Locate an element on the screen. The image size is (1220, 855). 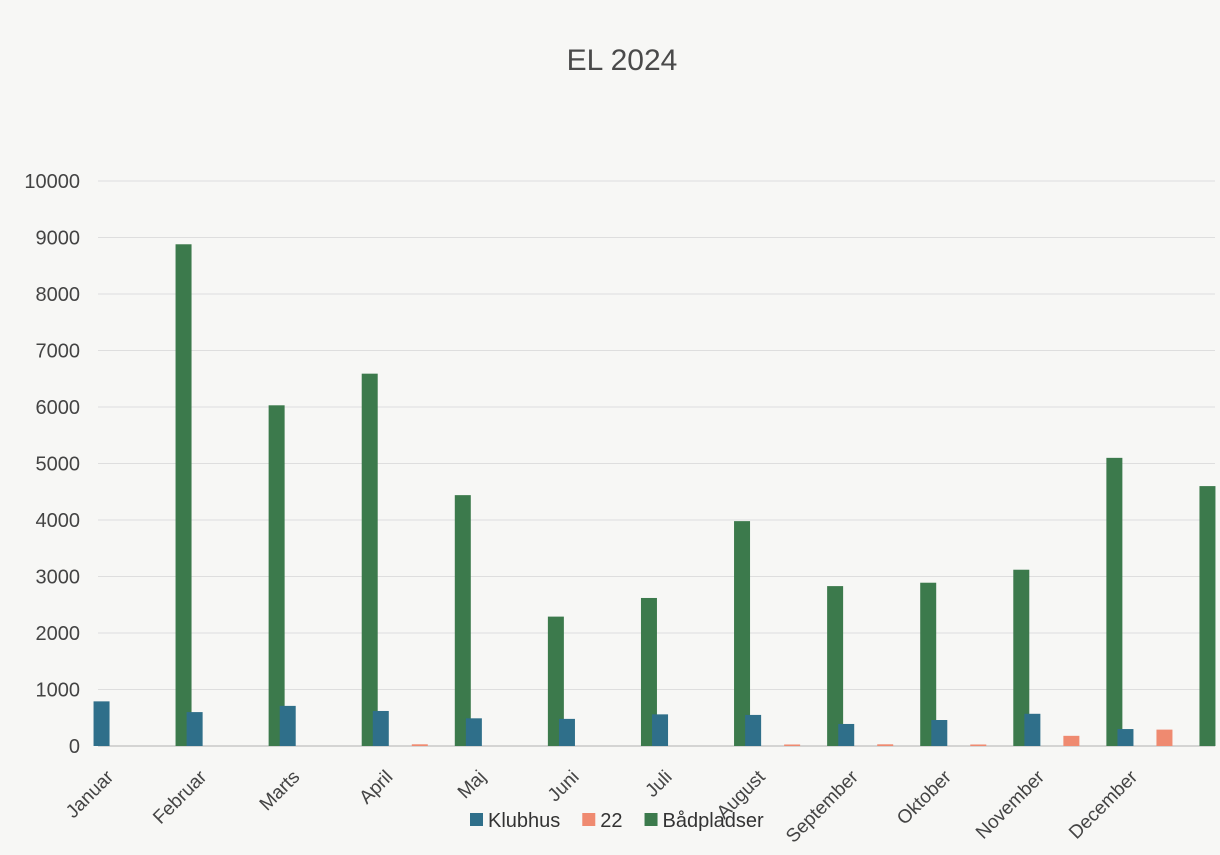
bar-klubhus-maj is located at coordinates (473, 732).